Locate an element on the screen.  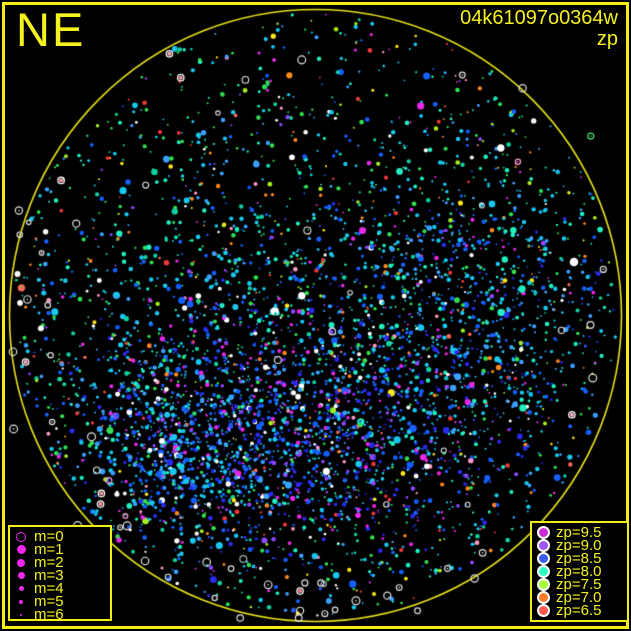
observation-id-label: 04k61097o0364w is located at coordinates (539, 18).